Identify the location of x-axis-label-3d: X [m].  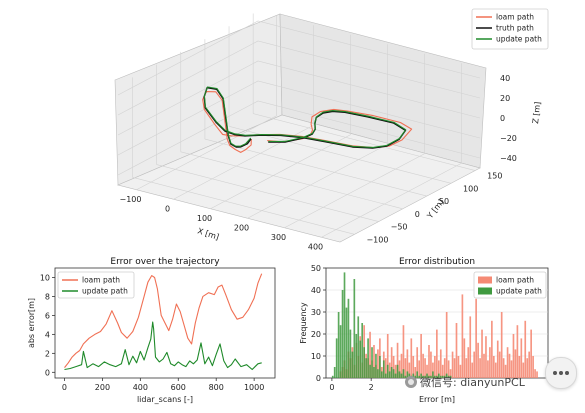
(208, 233).